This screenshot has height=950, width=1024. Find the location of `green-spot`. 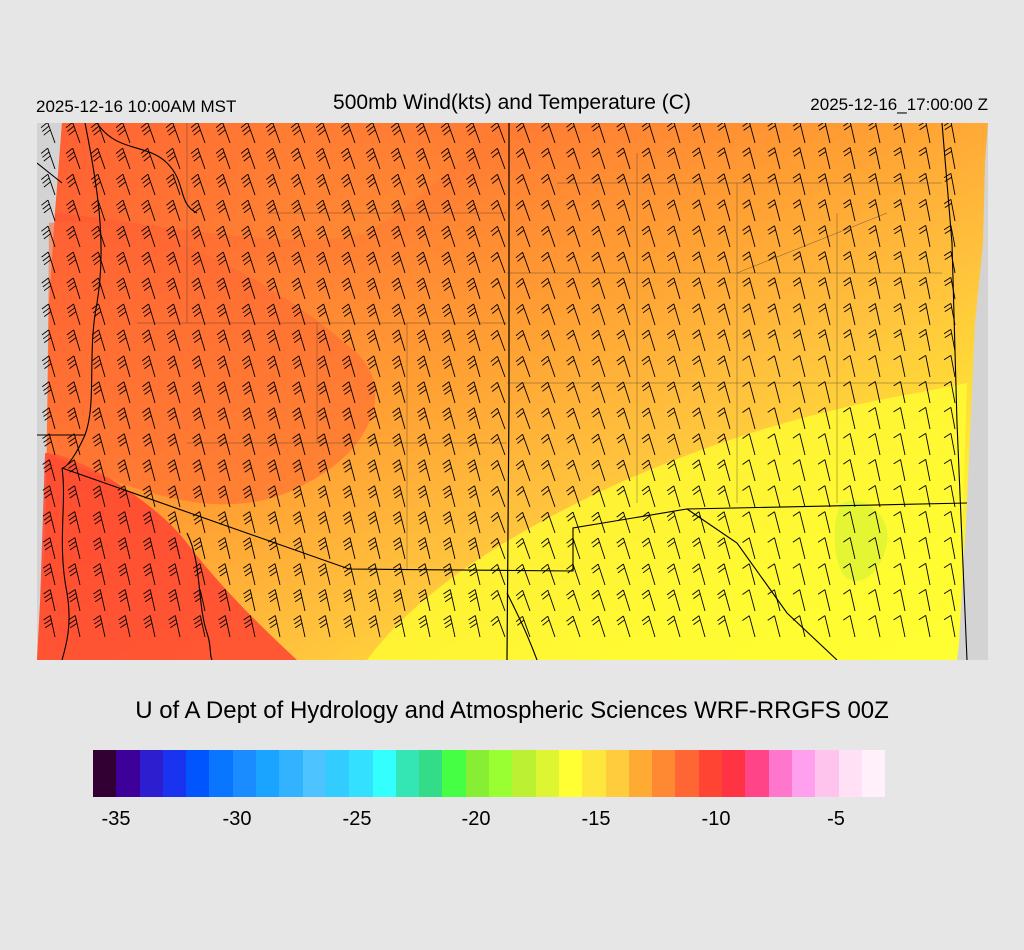

green-spot is located at coordinates (861, 541).